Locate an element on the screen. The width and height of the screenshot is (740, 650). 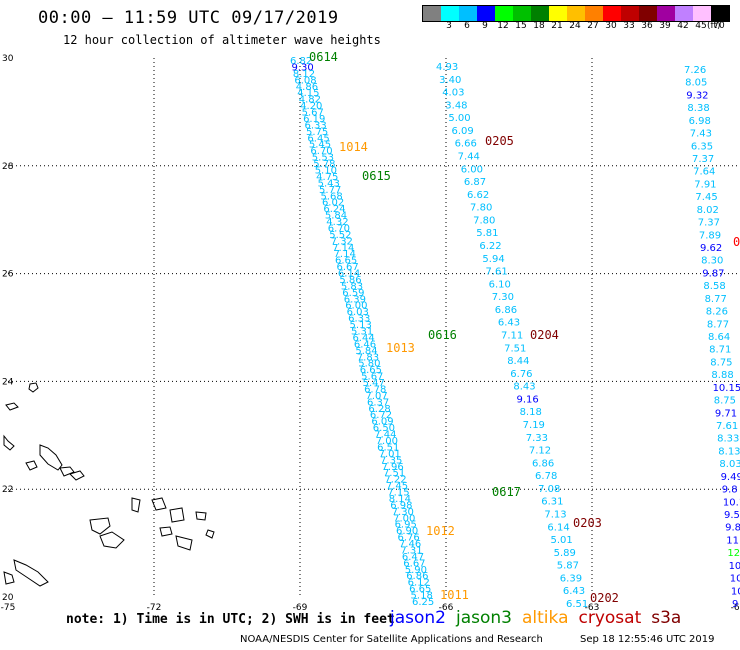
wave-height-value: 7.64 is located at coordinates (704, 172).